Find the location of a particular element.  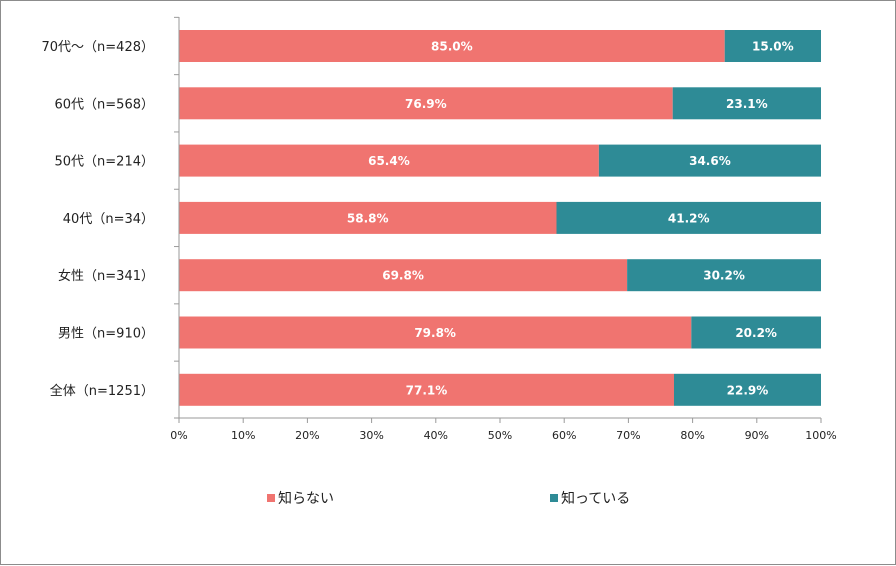

data-label: 30.2% is located at coordinates (724, 276).